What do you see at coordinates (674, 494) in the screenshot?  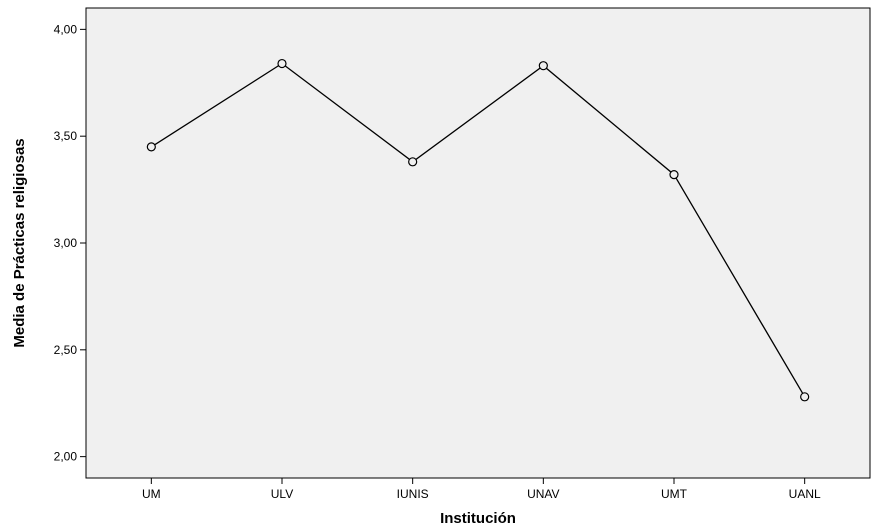 I see `x-tick-label: UMT` at bounding box center [674, 494].